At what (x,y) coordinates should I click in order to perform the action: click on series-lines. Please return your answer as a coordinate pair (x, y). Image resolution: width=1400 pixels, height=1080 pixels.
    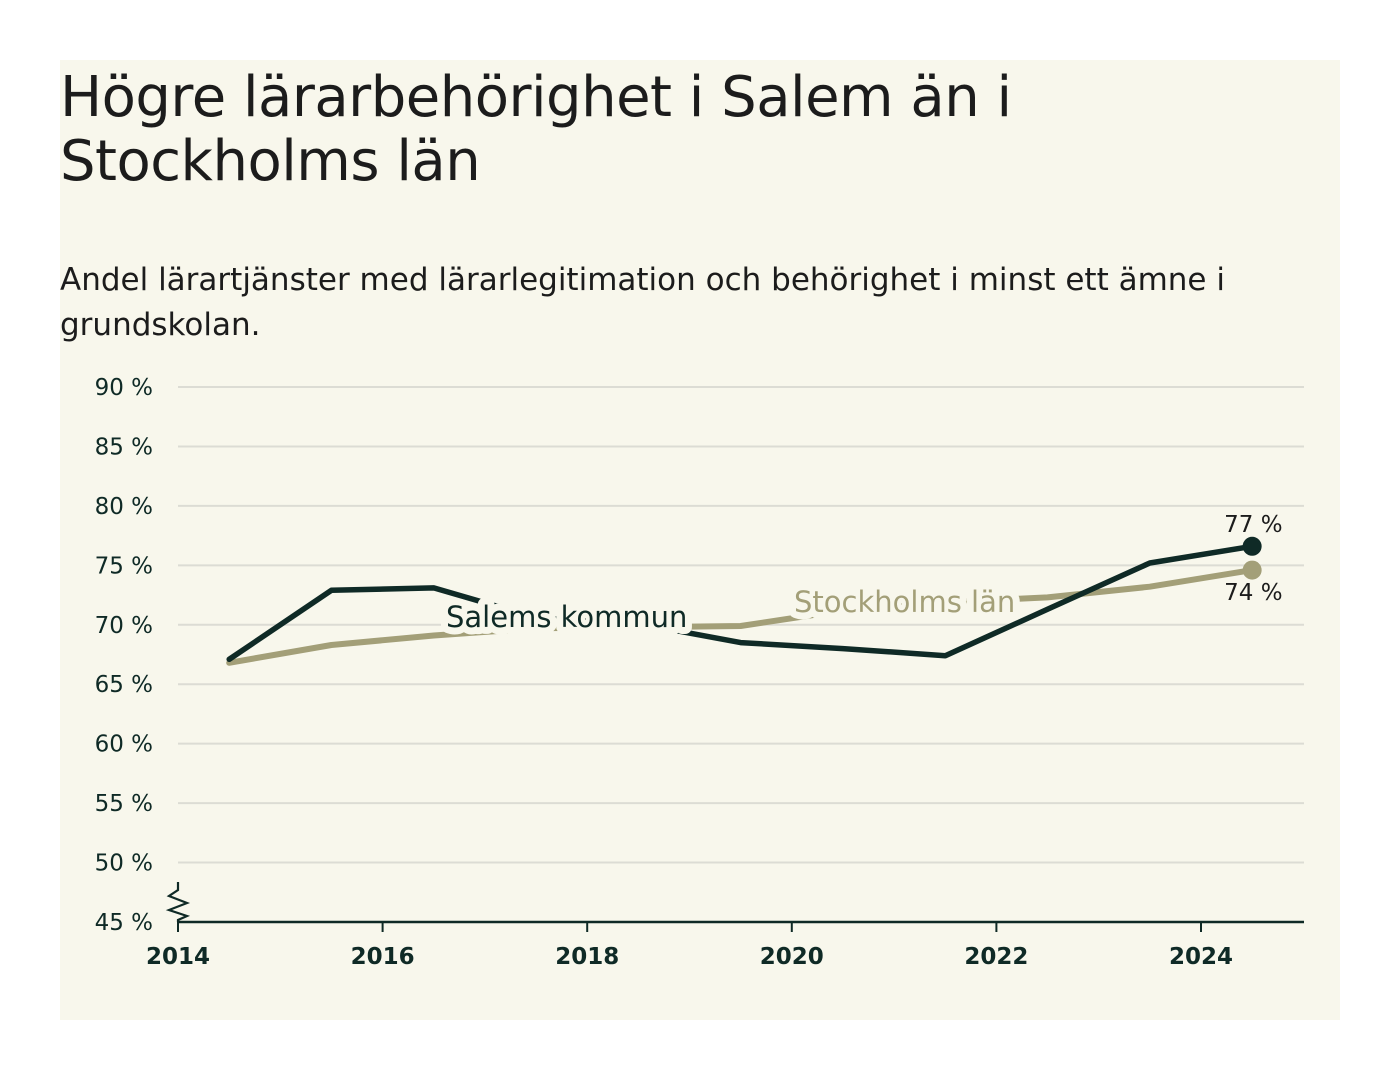
    Looking at the image, I should click on (744, 601).